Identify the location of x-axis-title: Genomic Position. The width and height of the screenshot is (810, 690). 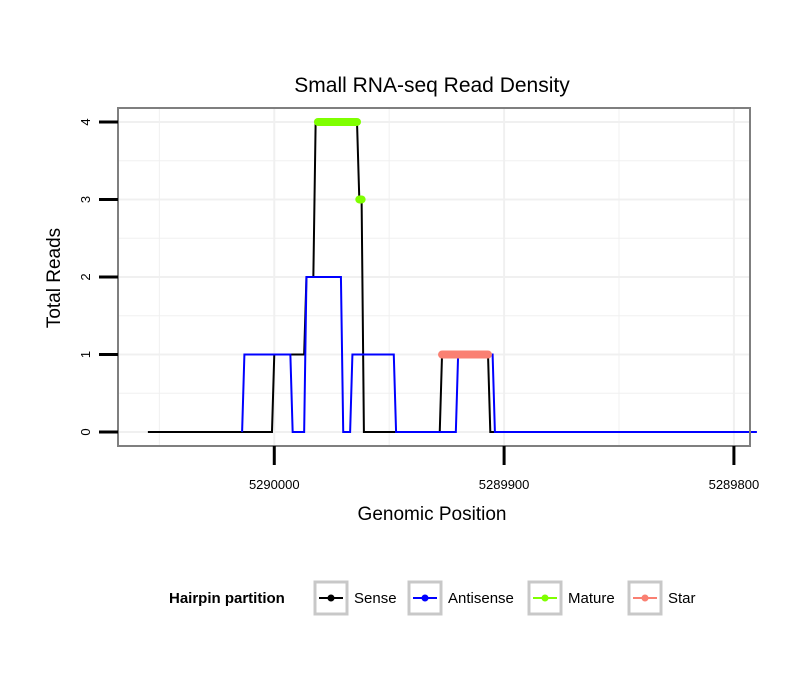
(432, 514).